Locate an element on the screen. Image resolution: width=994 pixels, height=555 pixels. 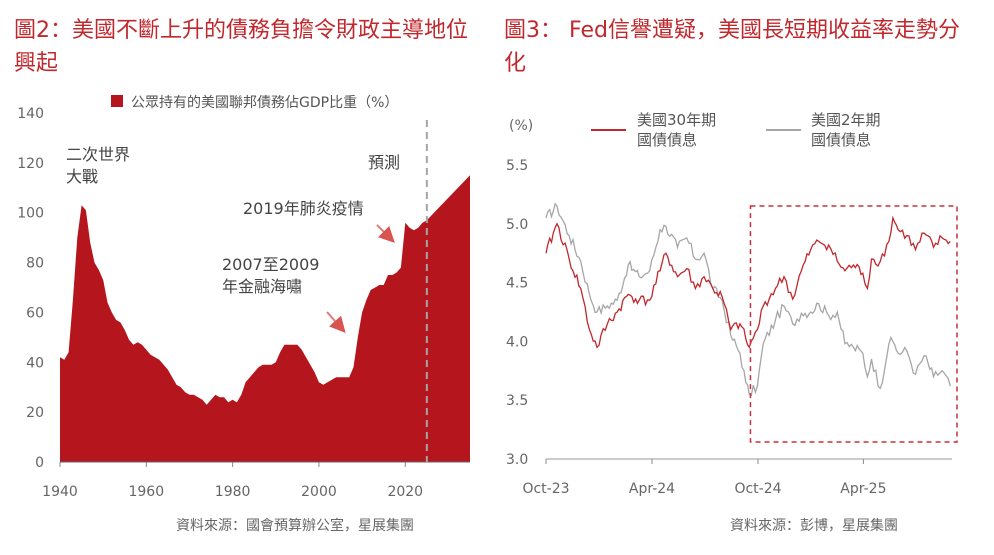
x-tick-label: 1960 is located at coordinates (146, 492).